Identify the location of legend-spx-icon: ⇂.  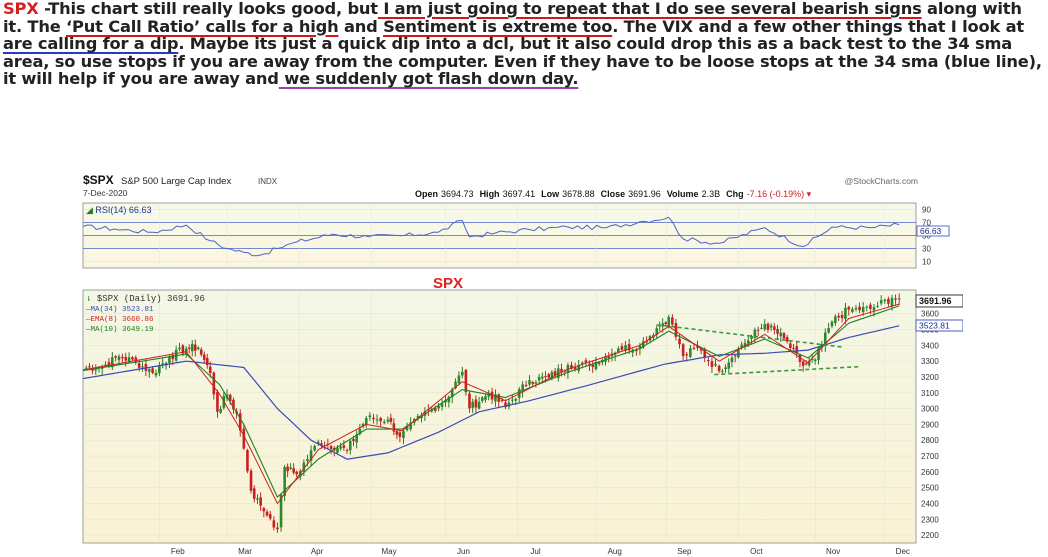
(91, 299).